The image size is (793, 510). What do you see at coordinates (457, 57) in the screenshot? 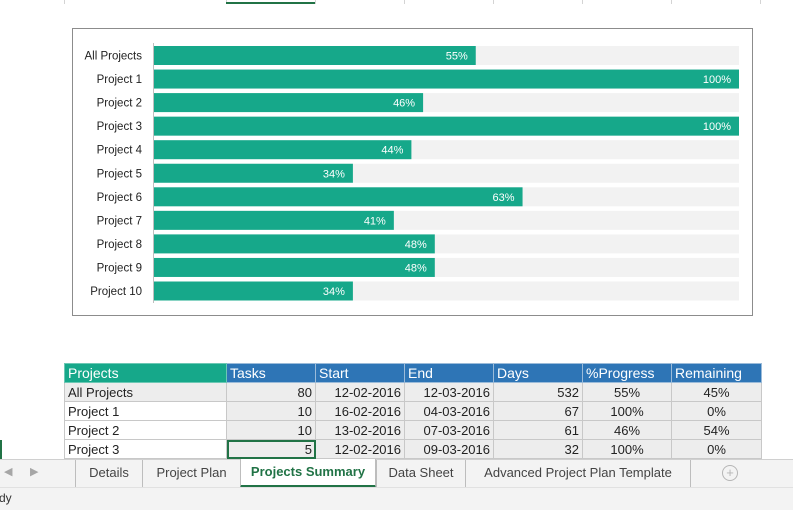
I see `bar-value-label: 55%` at bounding box center [457, 57].